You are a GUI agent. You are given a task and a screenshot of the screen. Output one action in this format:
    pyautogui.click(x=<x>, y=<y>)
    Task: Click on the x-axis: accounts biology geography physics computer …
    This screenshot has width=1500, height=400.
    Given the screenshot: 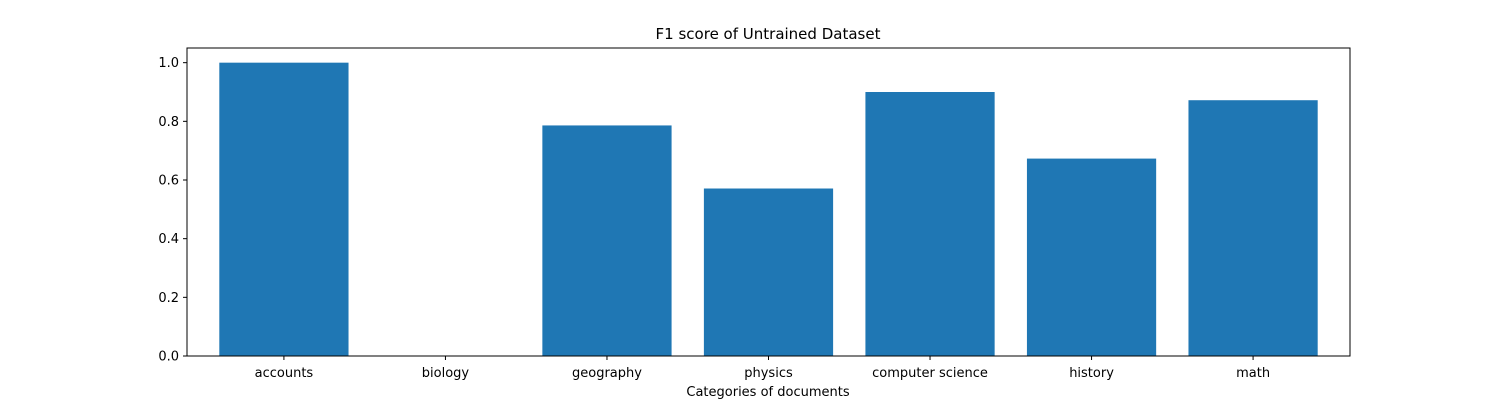 What is the action you would take?
    pyautogui.click(x=762, y=368)
    